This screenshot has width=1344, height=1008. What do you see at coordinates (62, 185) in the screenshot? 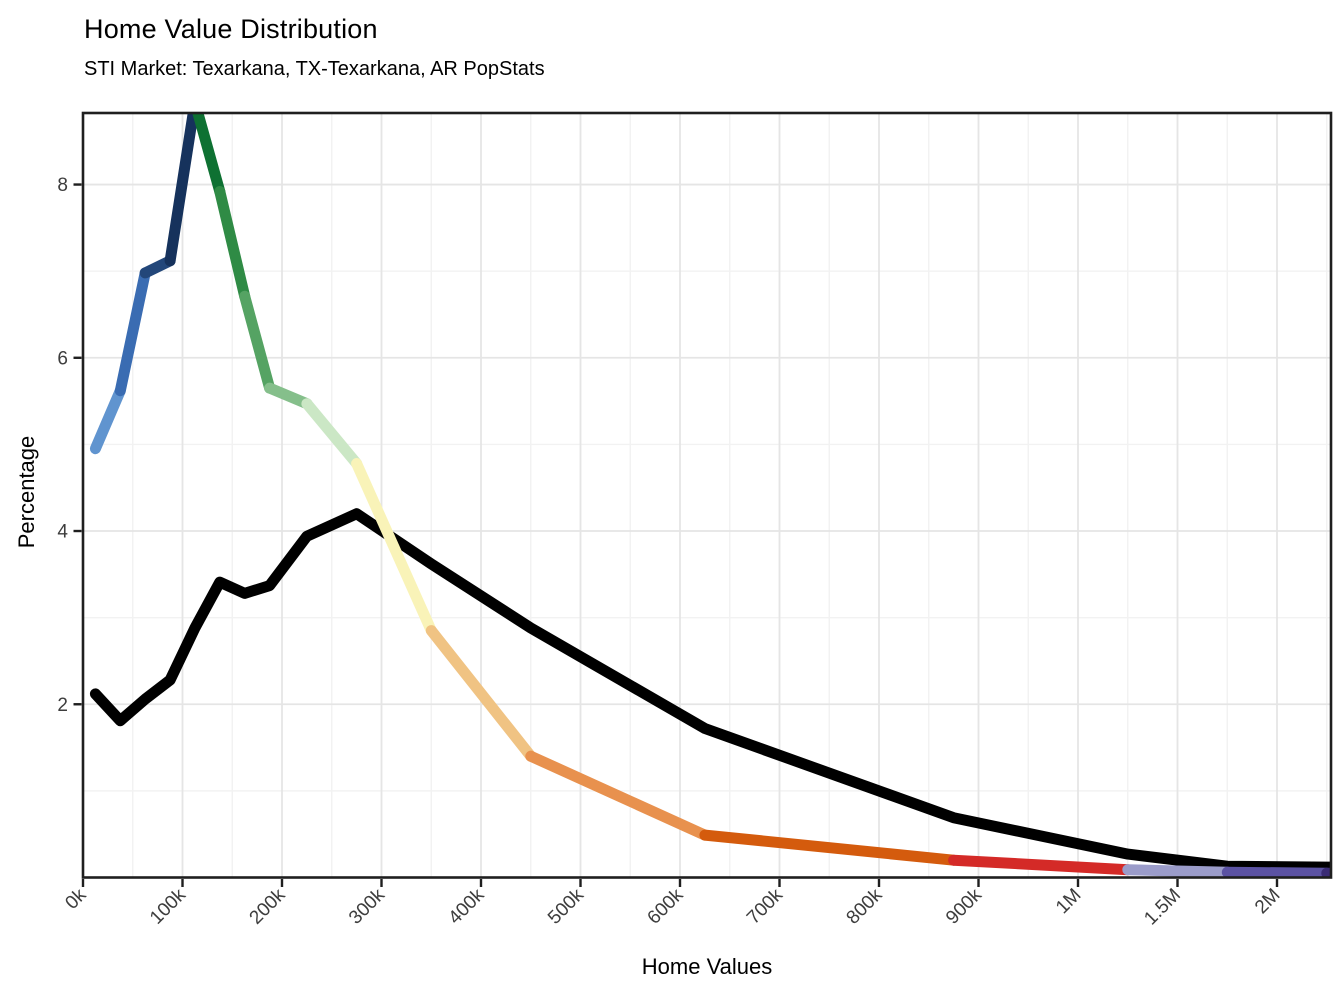
I see `y-tick-label: 8` at bounding box center [62, 185].